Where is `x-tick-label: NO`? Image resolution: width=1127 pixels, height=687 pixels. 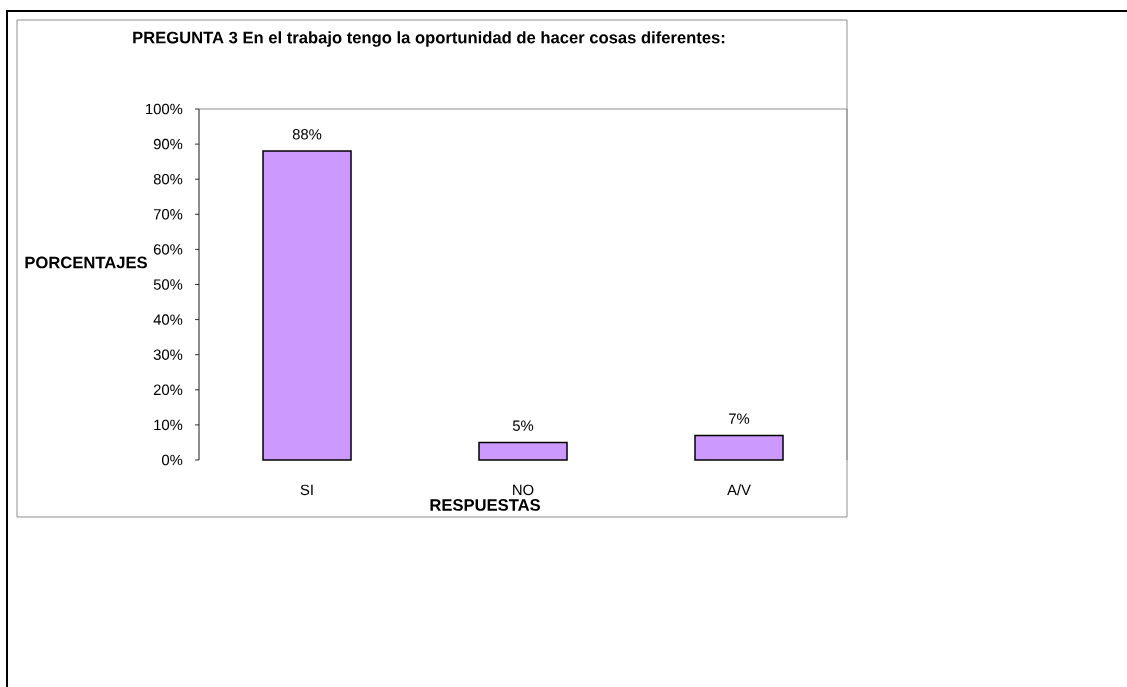
x-tick-label: NO is located at coordinates (523, 490).